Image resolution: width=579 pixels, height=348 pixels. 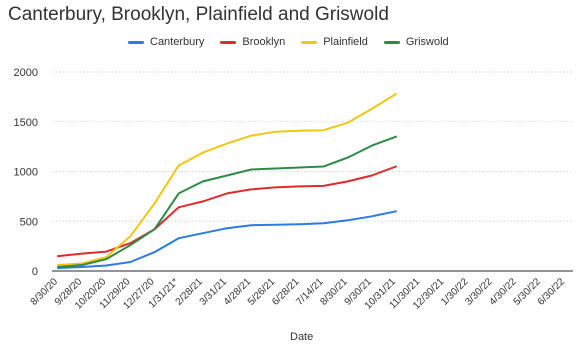 What do you see at coordinates (288, 42) in the screenshot?
I see `legend: Canterbury Brooklyn Plainfield Griswold` at bounding box center [288, 42].